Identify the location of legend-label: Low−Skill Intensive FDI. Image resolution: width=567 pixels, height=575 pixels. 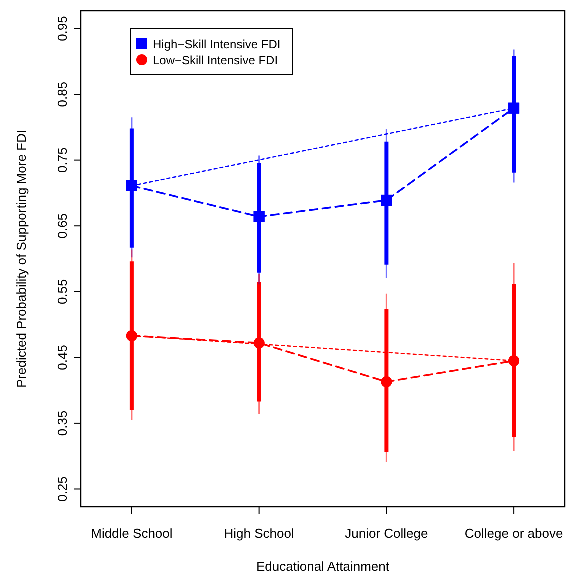
(215, 61).